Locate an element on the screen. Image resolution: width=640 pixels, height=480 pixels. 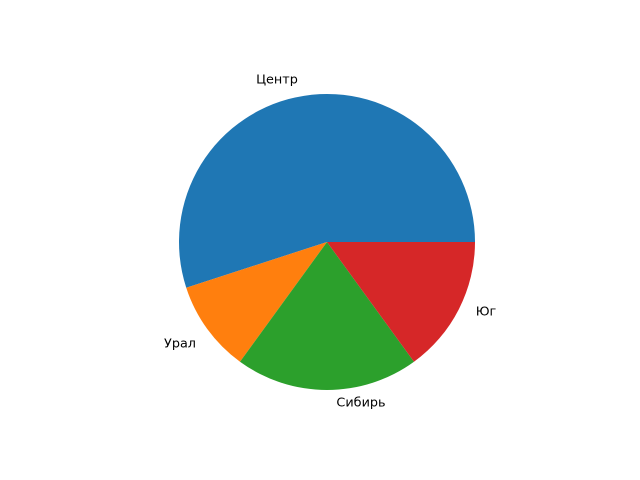
pie-slice-label-sibir: Сибирь is located at coordinates (361, 403).